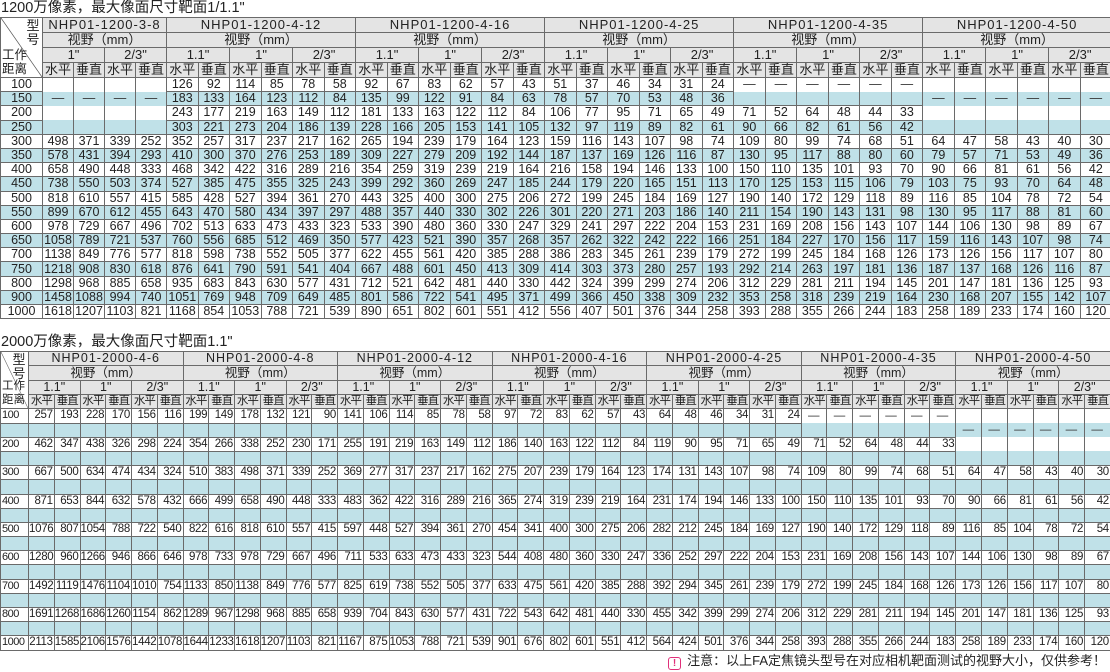 The height and width of the screenshot is (672, 1110). Describe the element at coordinates (434, 255) in the screenshot. I see `fov-value-cell: 561` at that location.